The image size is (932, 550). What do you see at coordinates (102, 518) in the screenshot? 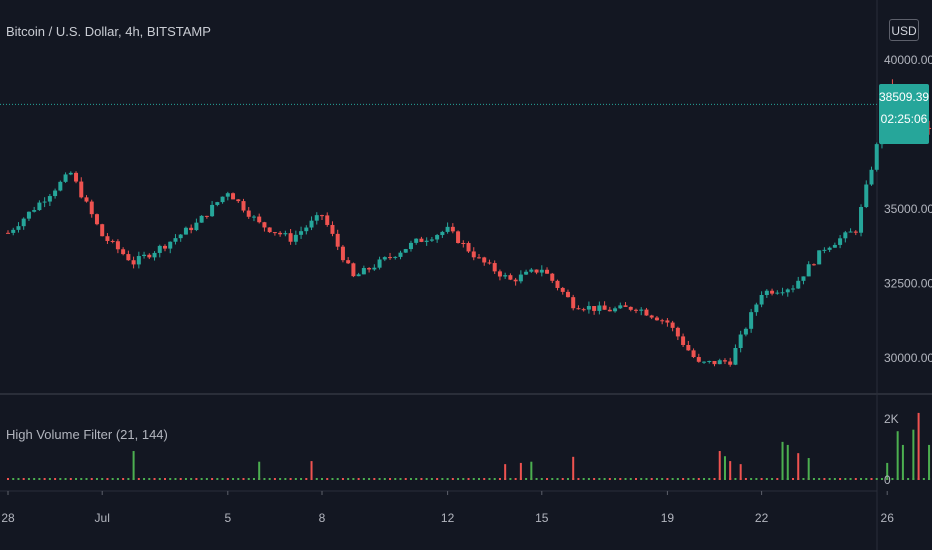
I see `time-tick: Jul` at bounding box center [102, 518].